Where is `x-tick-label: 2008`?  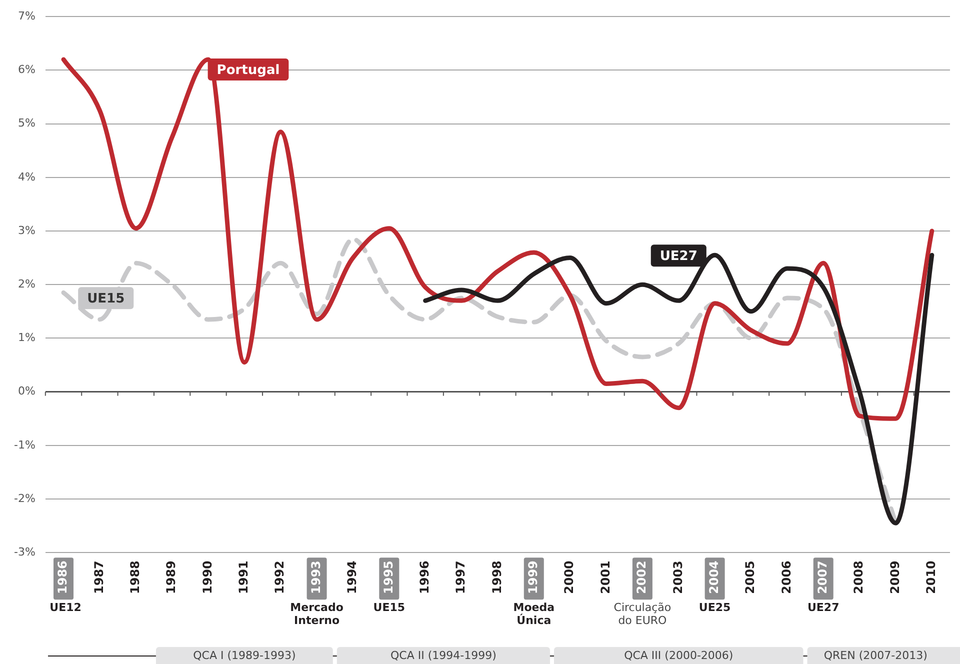
x-tick-label: 2008 is located at coordinates (859, 577).